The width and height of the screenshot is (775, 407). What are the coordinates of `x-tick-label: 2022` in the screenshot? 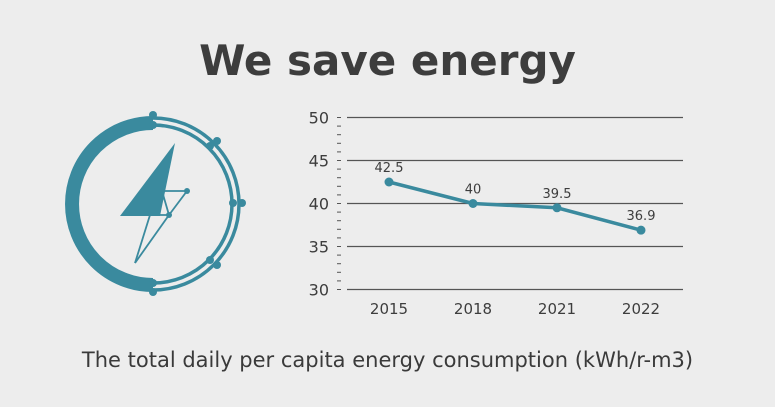 It's located at (641, 309).